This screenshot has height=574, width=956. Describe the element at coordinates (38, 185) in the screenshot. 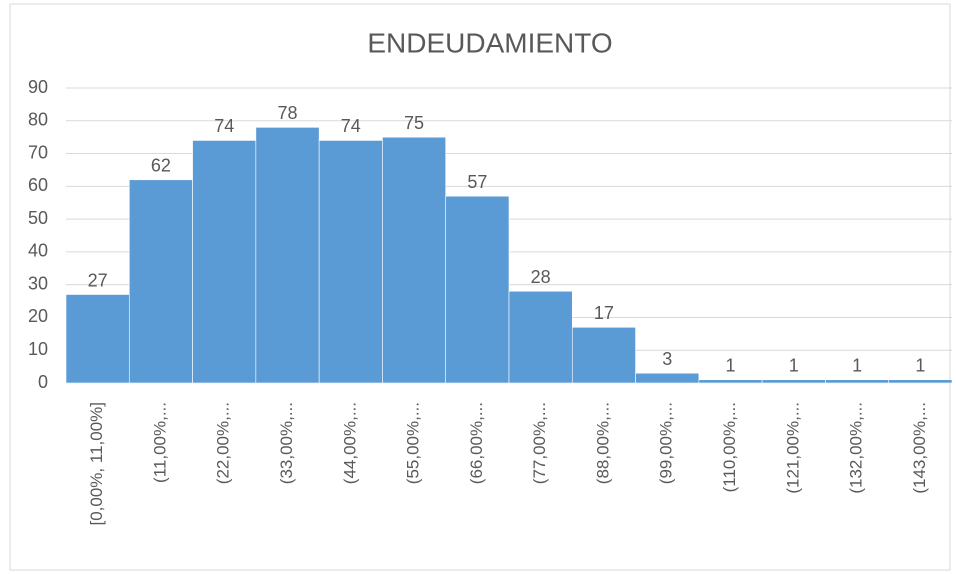

I see `y-tick-label: 60` at that location.